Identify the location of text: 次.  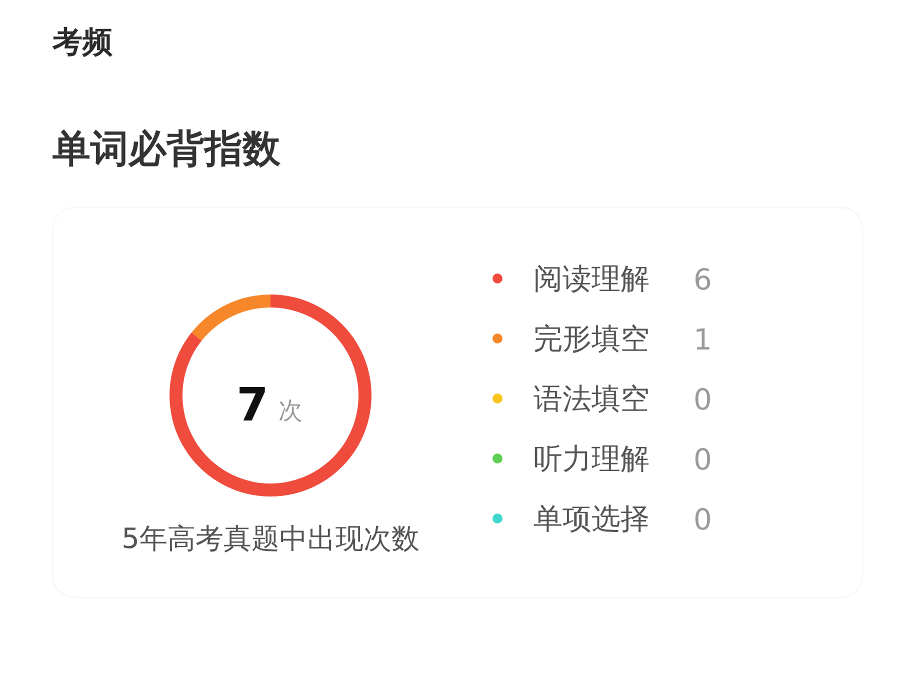
(290, 410).